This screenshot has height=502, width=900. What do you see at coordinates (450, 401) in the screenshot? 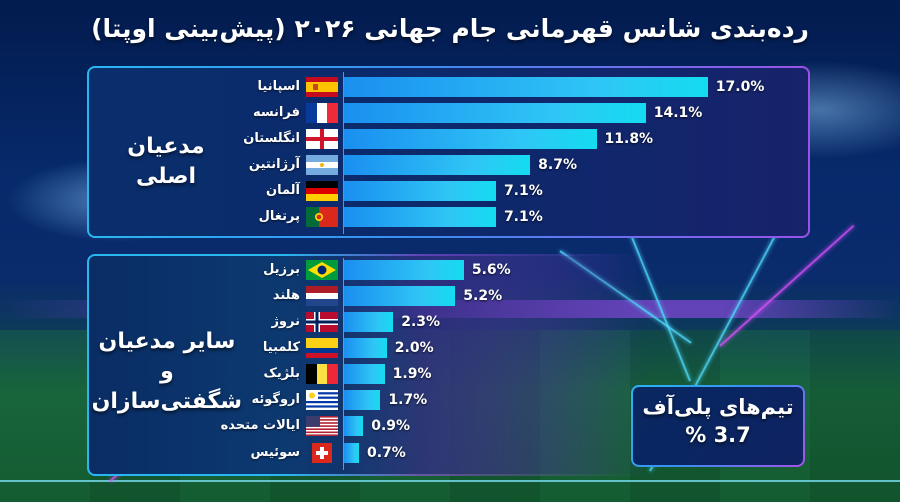
I see `bar-row: اروگوئه 1.7%` at bounding box center [450, 401].